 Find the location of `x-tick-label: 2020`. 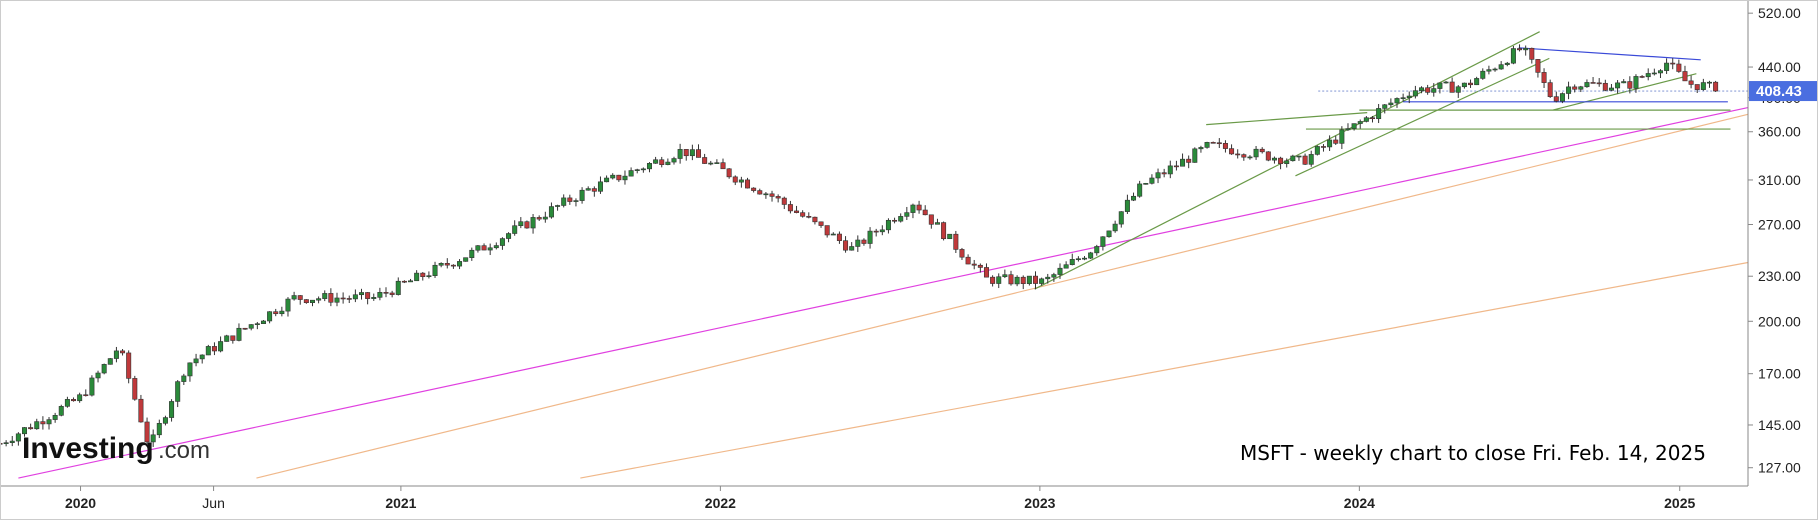

x-tick-label: 2020 is located at coordinates (80, 503).